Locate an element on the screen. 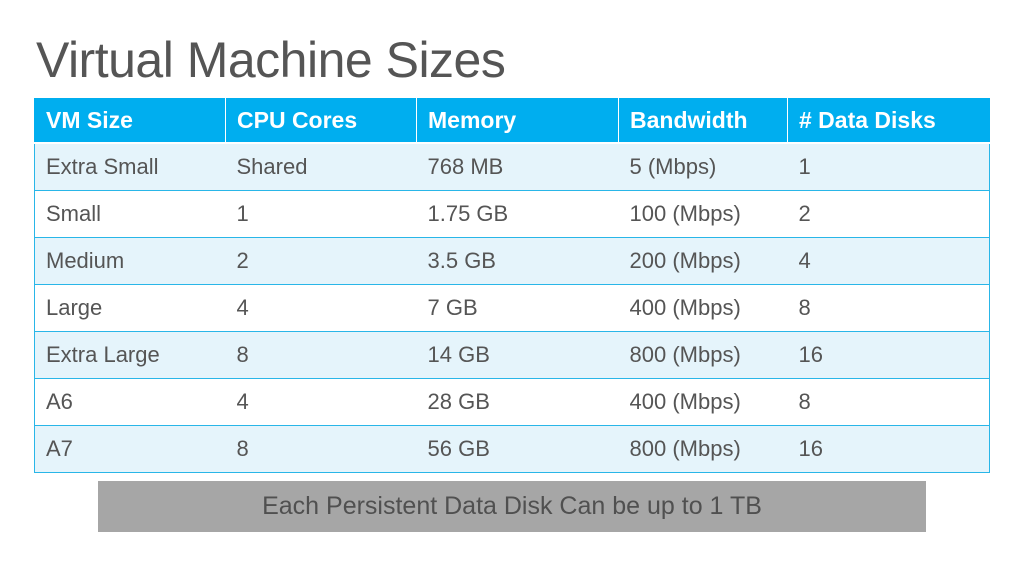  column-header-bandwidth: Bandwidth is located at coordinates (703, 121).